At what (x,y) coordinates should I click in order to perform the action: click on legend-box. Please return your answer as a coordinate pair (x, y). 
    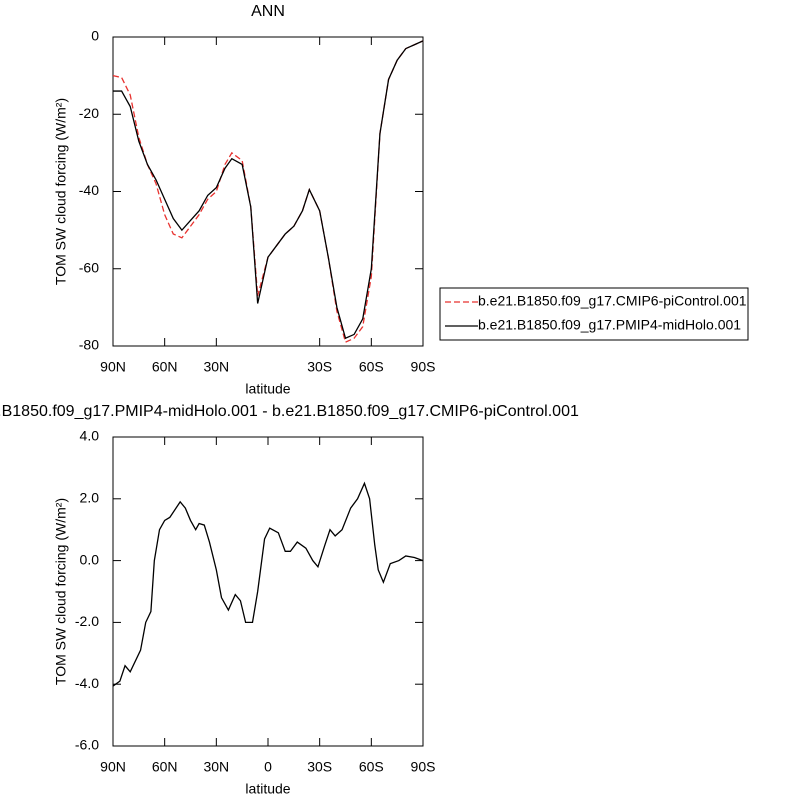
    Looking at the image, I should click on (594, 314).